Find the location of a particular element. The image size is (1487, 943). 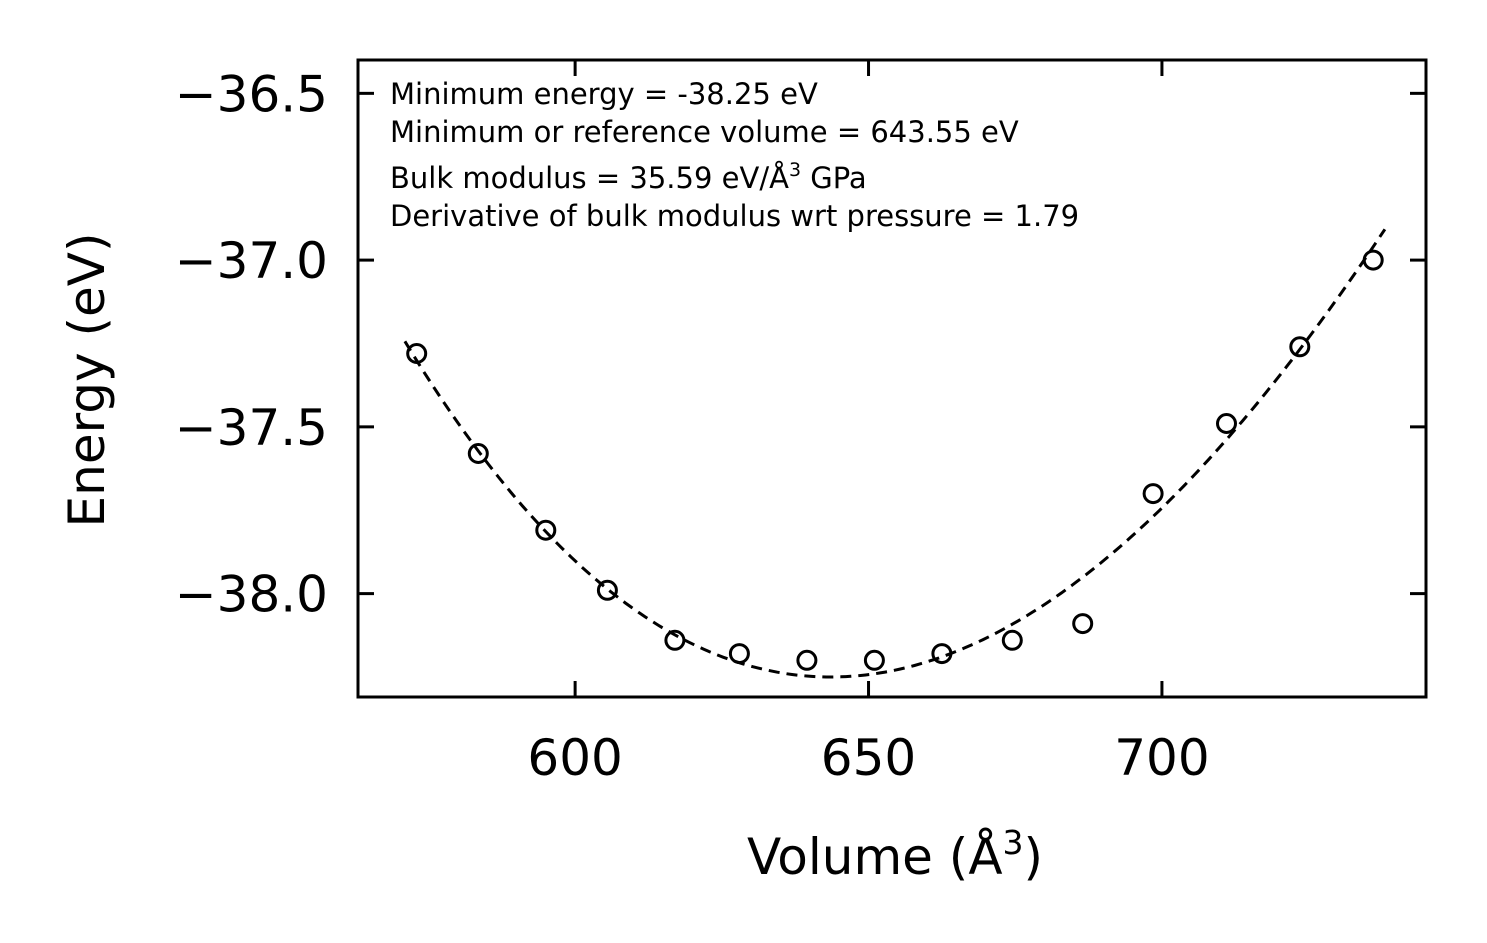

annotation-min-energy: Minimum energy = -38.25 eV is located at coordinates (604, 94).